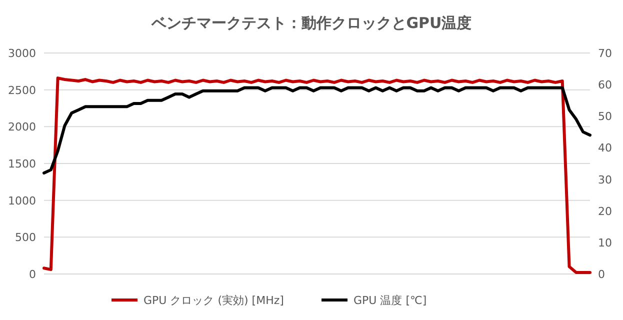  Describe the element at coordinates (32, 274) in the screenshot. I see `y-tick-label: 0` at that location.